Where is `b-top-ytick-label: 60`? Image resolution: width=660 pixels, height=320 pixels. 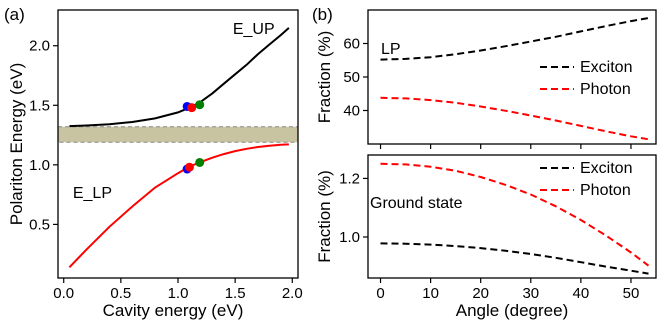 b-top-ytick-label: 60 is located at coordinates (351, 44).